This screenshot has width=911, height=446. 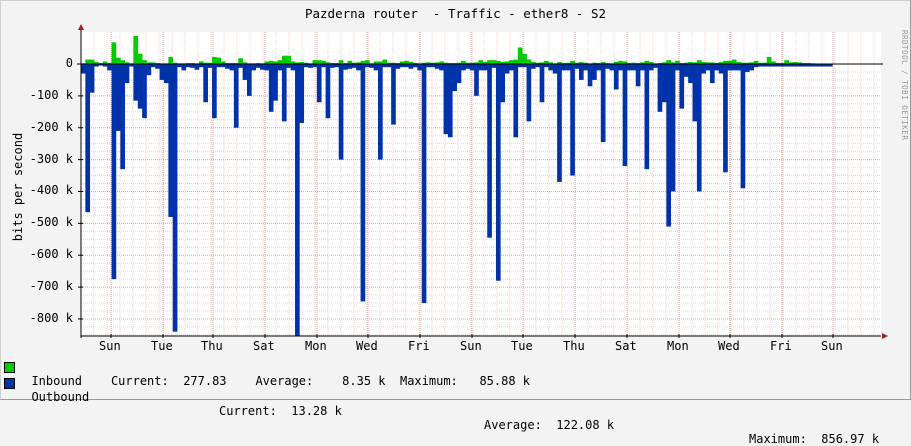 I want to click on outbound-current-value: 13.28 k, so click(x=316, y=411).